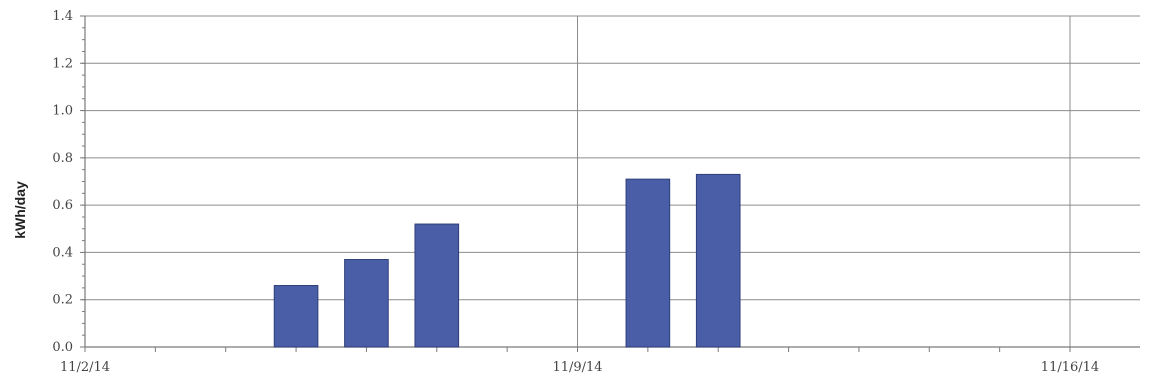 This screenshot has height=388, width=1152. Describe the element at coordinates (62, 158) in the screenshot. I see `y-tick-label: 0.8` at that location.